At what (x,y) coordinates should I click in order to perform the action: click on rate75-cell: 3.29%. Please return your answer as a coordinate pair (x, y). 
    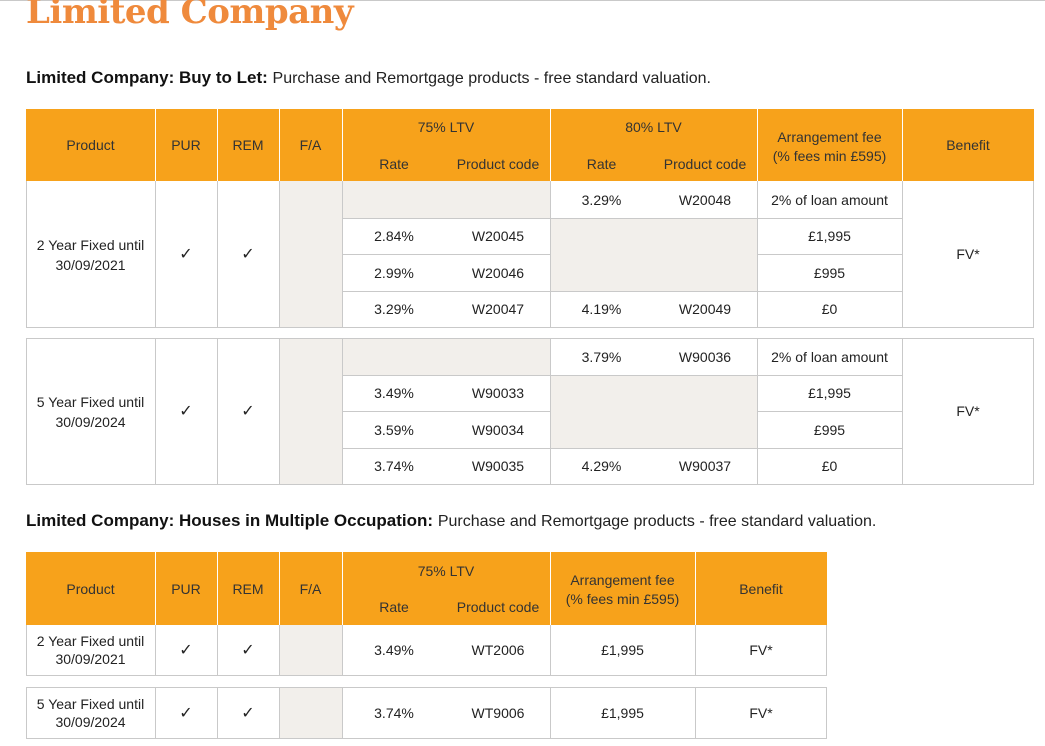
    Looking at the image, I should click on (394, 309).